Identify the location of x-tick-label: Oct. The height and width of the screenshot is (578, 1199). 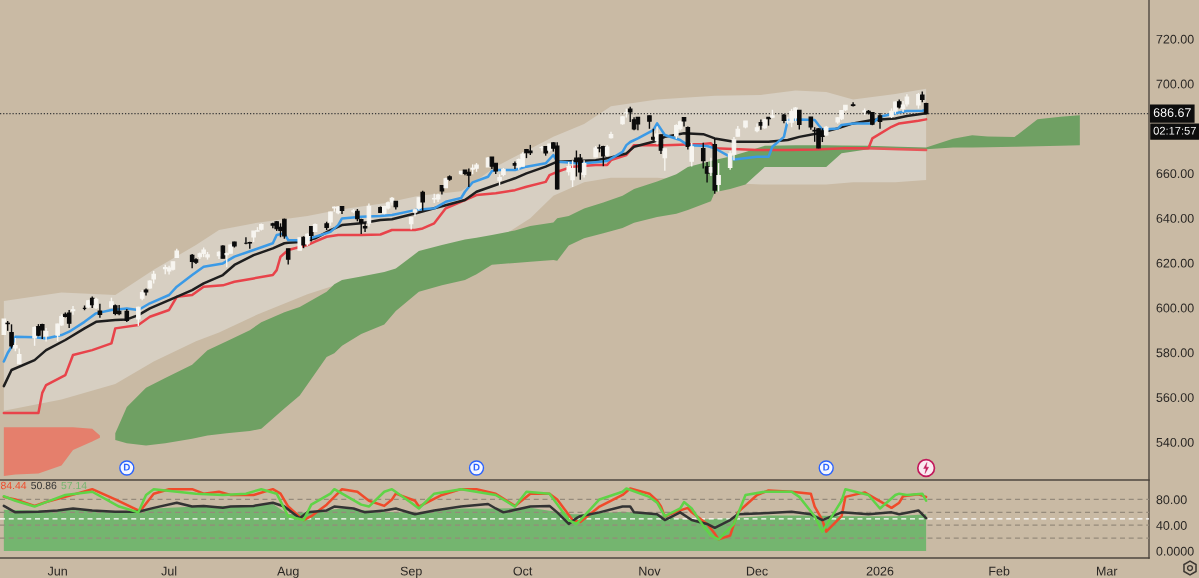
(523, 571).